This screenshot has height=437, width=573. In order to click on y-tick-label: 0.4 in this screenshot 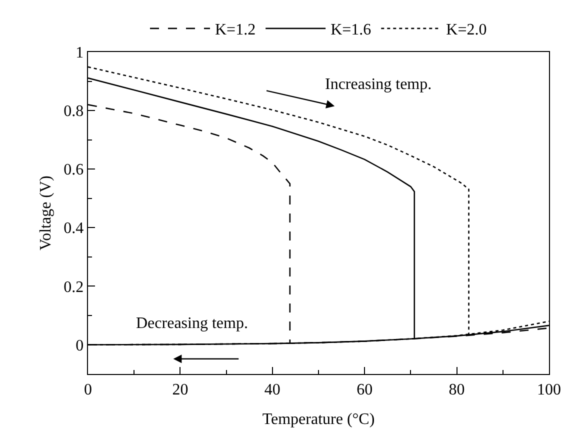, I will do `click(74, 229)`.